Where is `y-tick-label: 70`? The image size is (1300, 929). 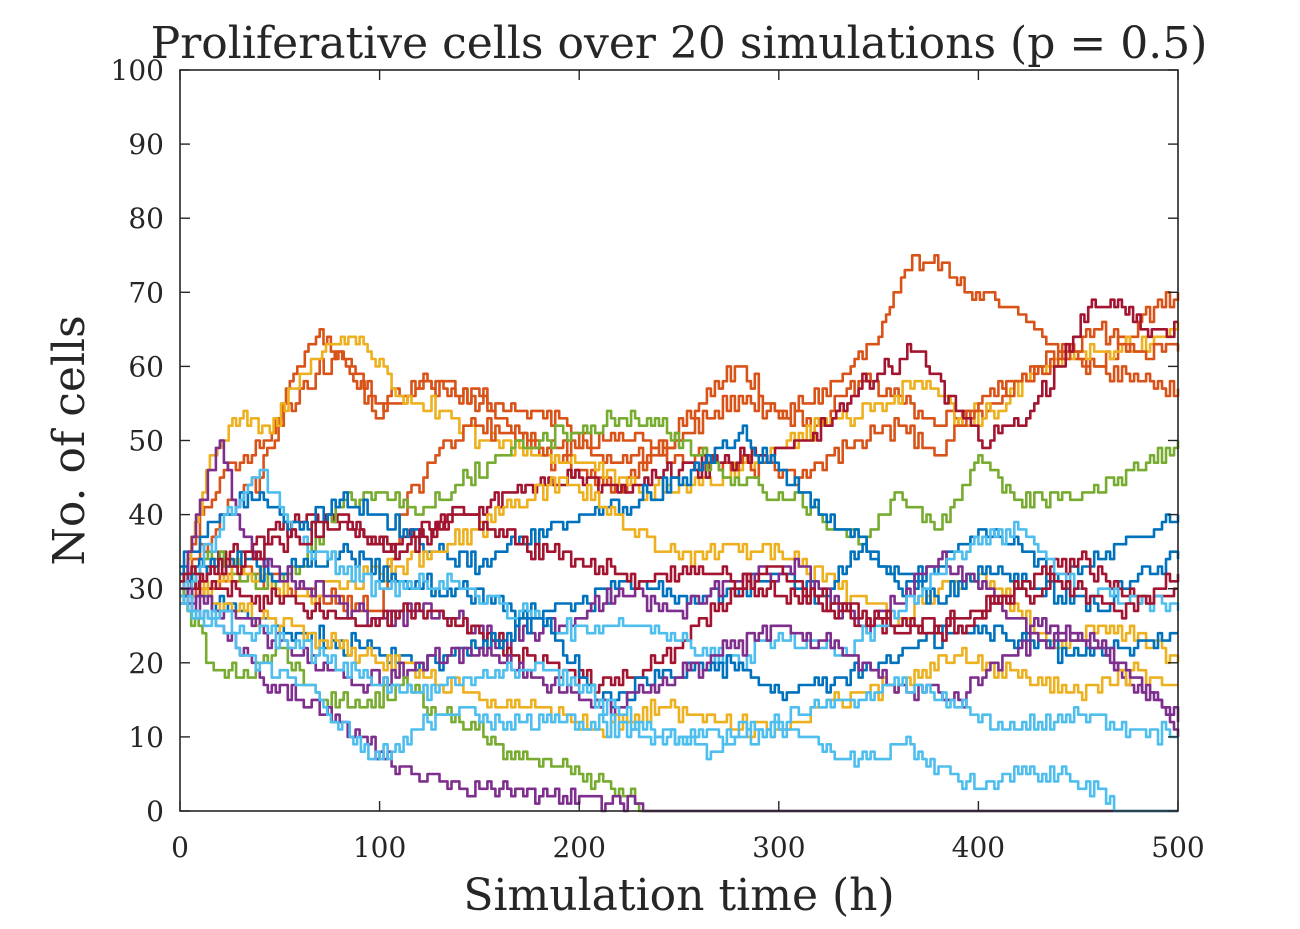 y-tick-label: 70 is located at coordinates (146, 292).